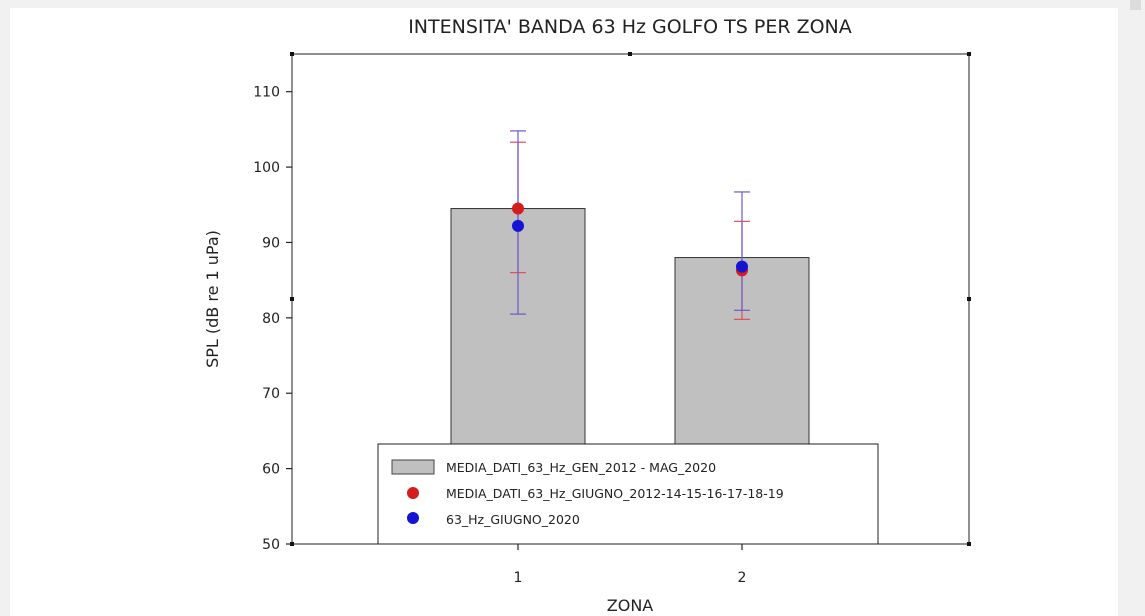 The width and height of the screenshot is (1145, 616). Describe the element at coordinates (1135, 308) in the screenshot. I see `scrollbar-track` at that location.